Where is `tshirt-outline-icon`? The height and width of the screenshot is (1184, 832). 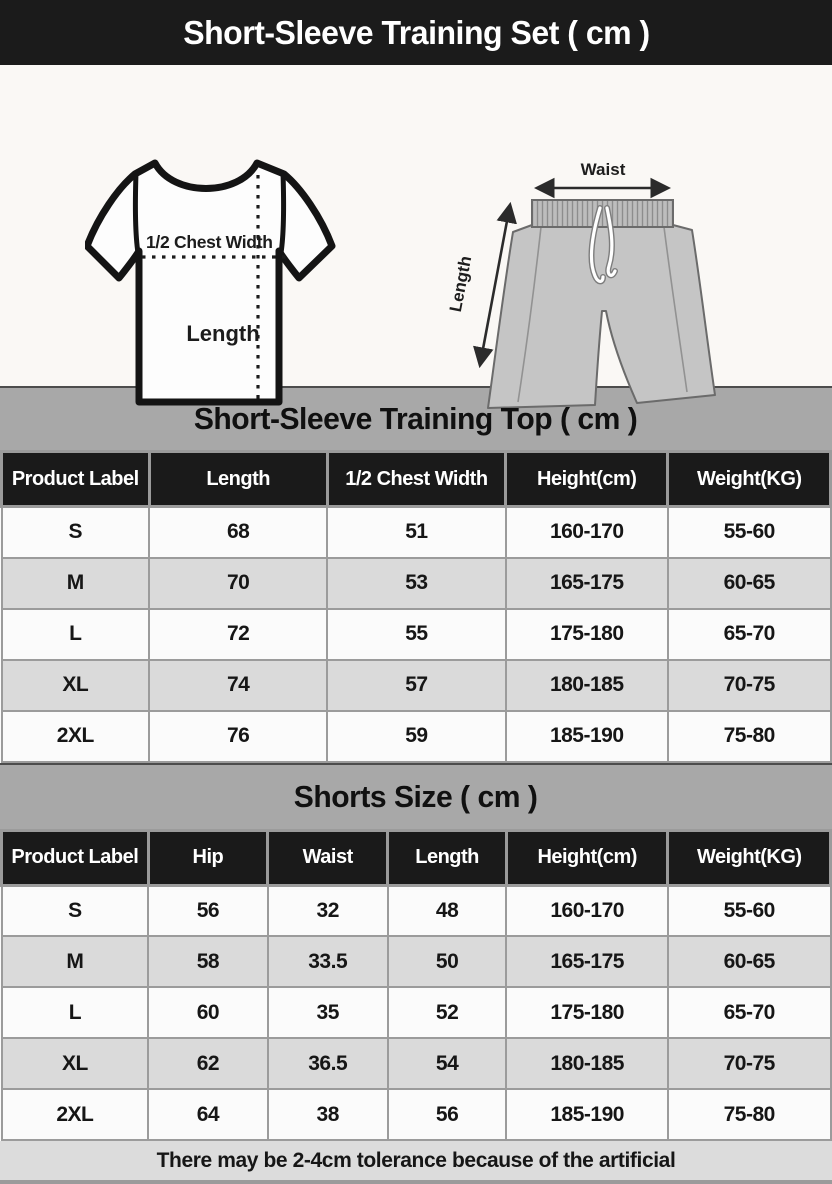
tshirt-outline-icon is located at coordinates (210, 282).